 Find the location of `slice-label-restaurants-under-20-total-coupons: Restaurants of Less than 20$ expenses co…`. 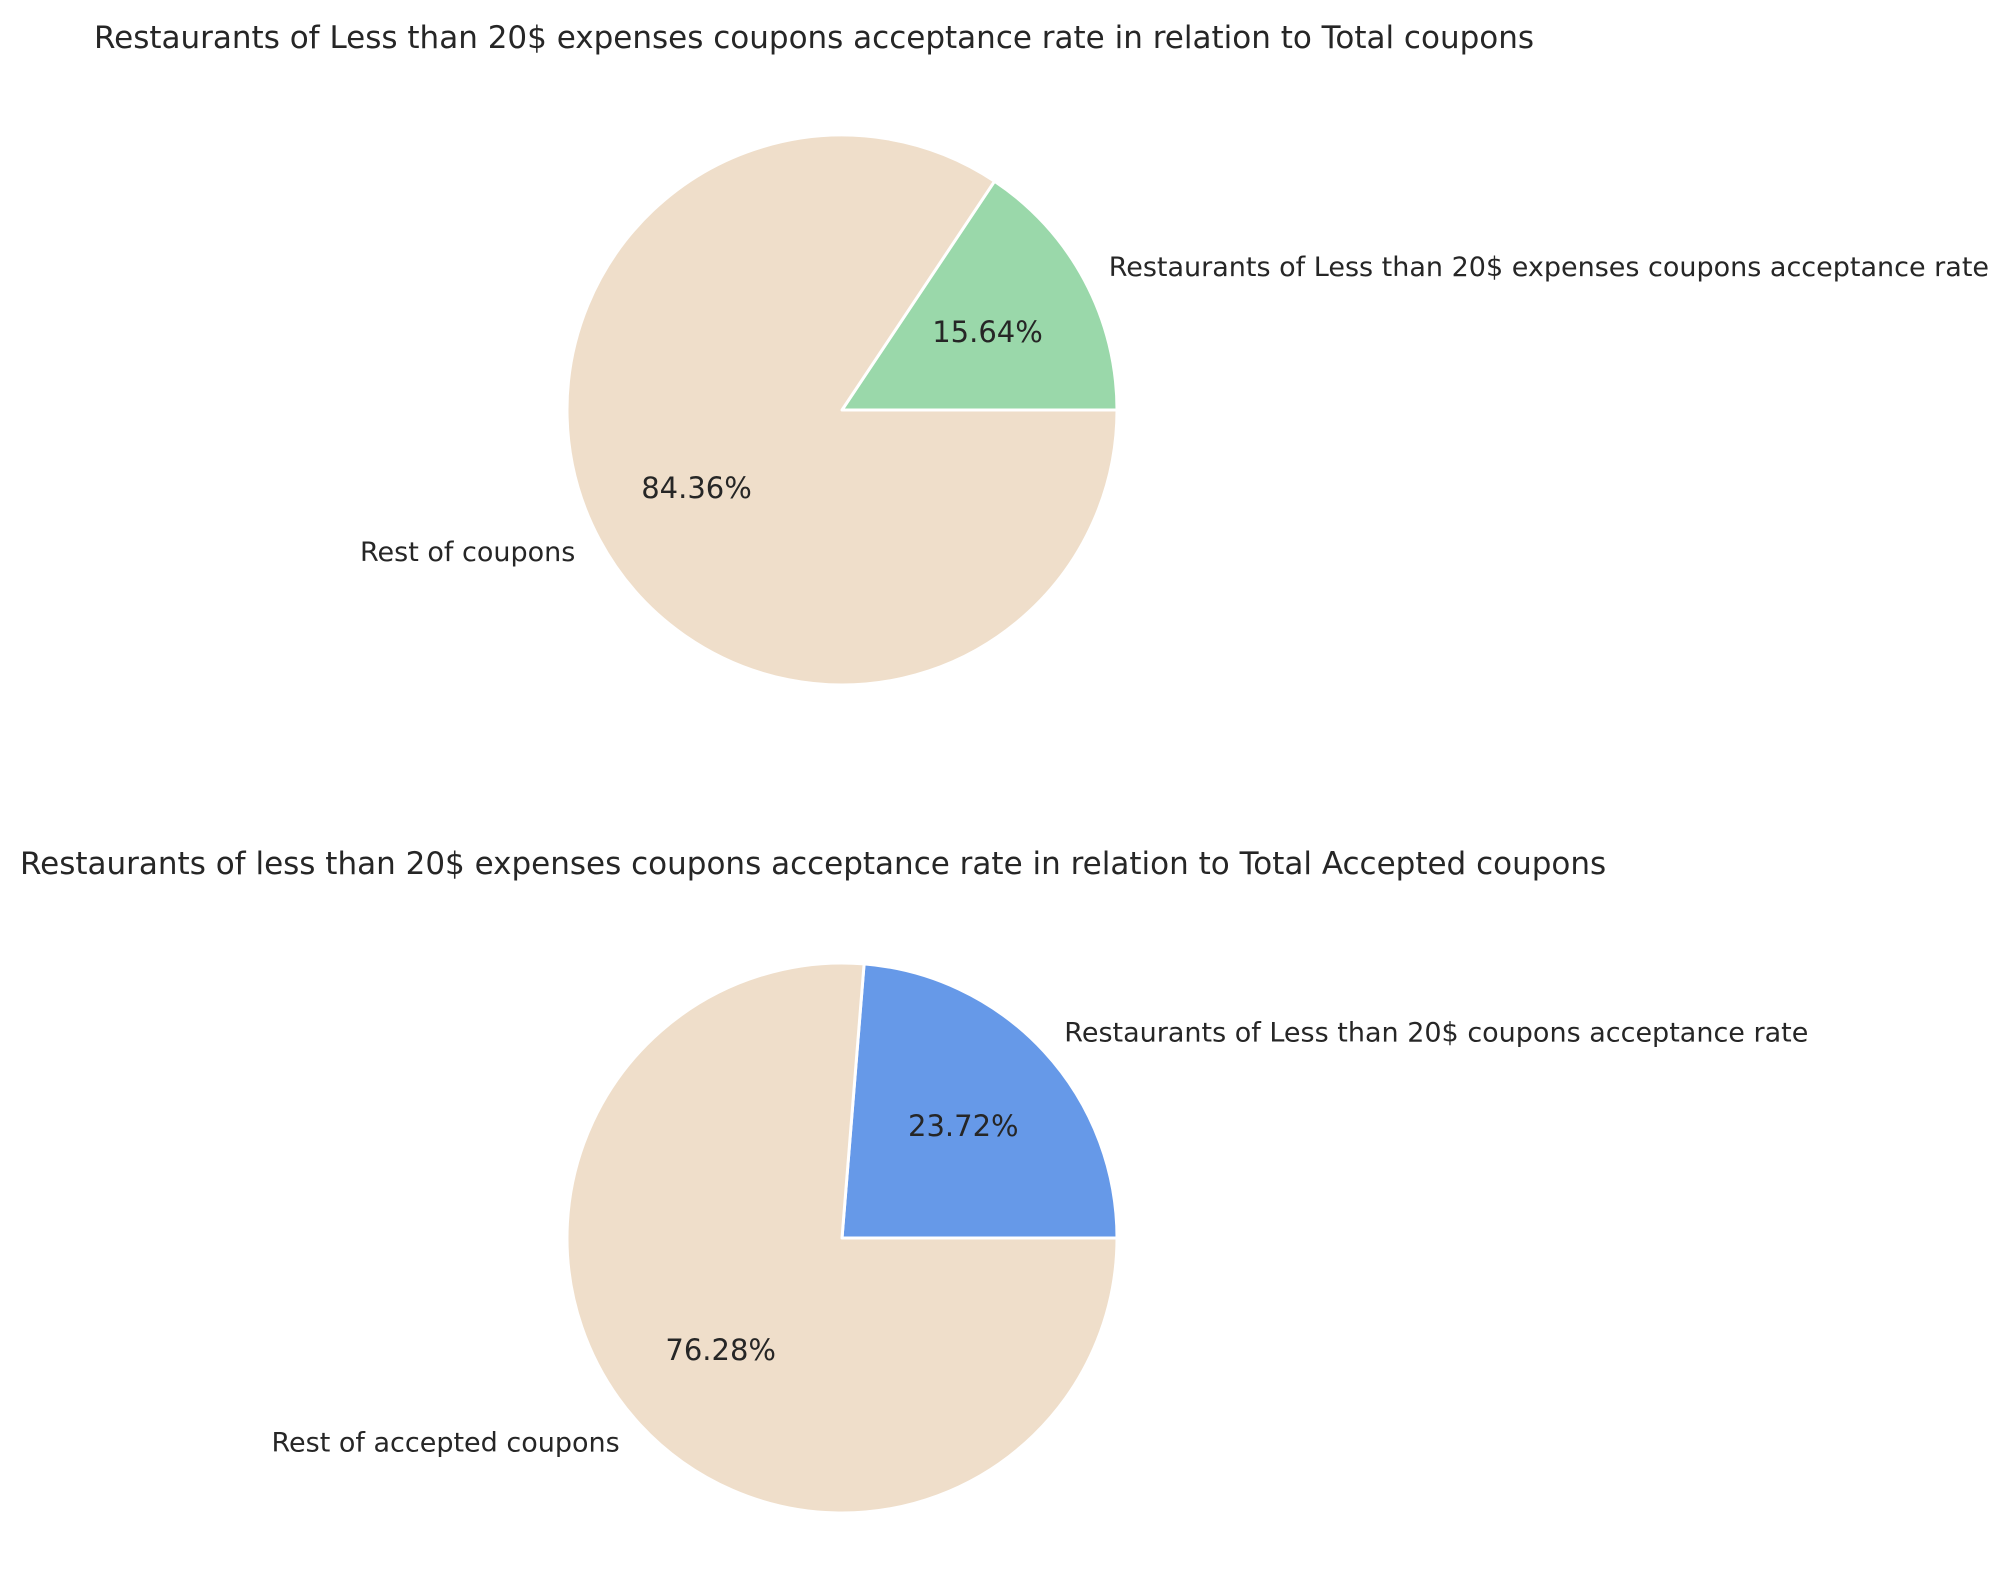

slice-label-restaurants-under-20-total-coupons: Restaurants of Less than 20$ expenses co… is located at coordinates (1549, 267).